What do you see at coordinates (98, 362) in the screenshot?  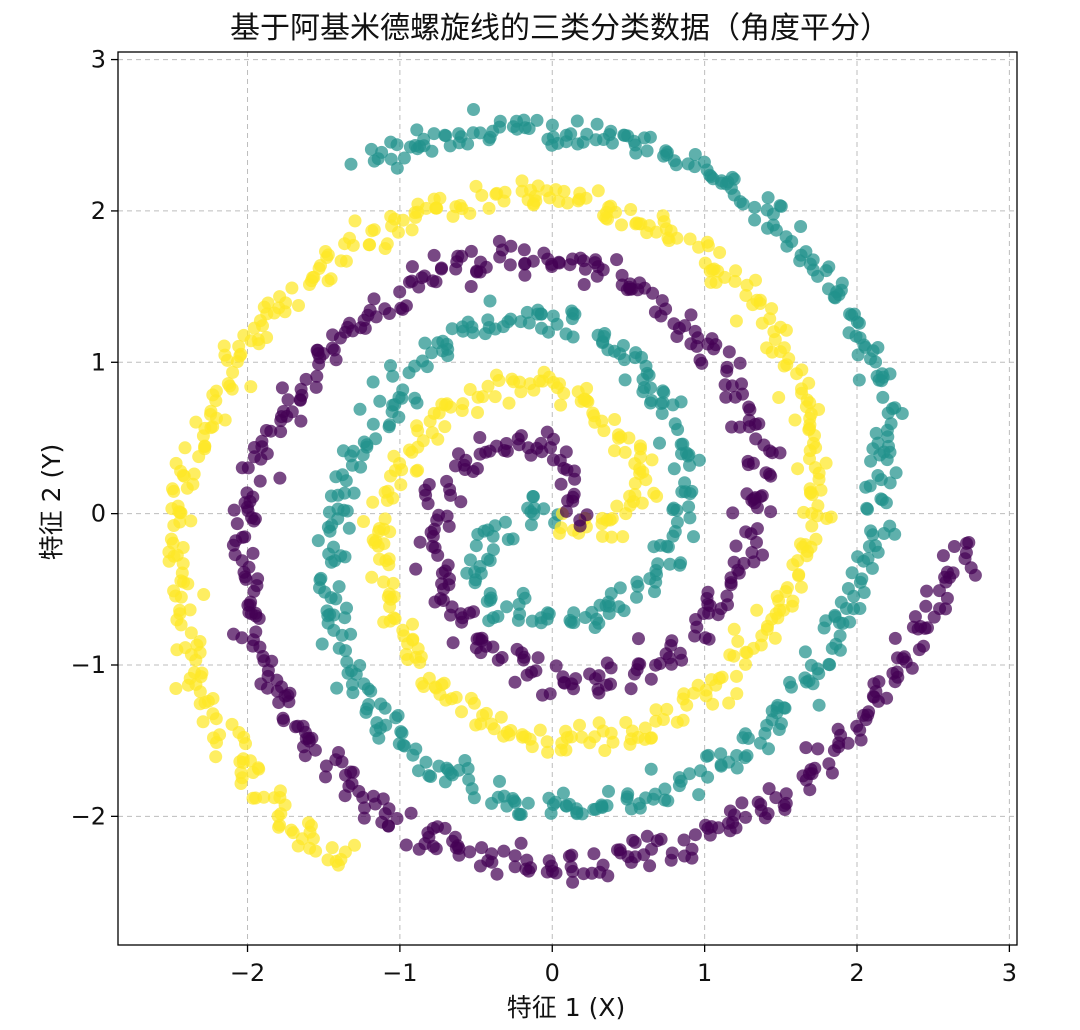 I see `y-tick-label: 1` at bounding box center [98, 362].